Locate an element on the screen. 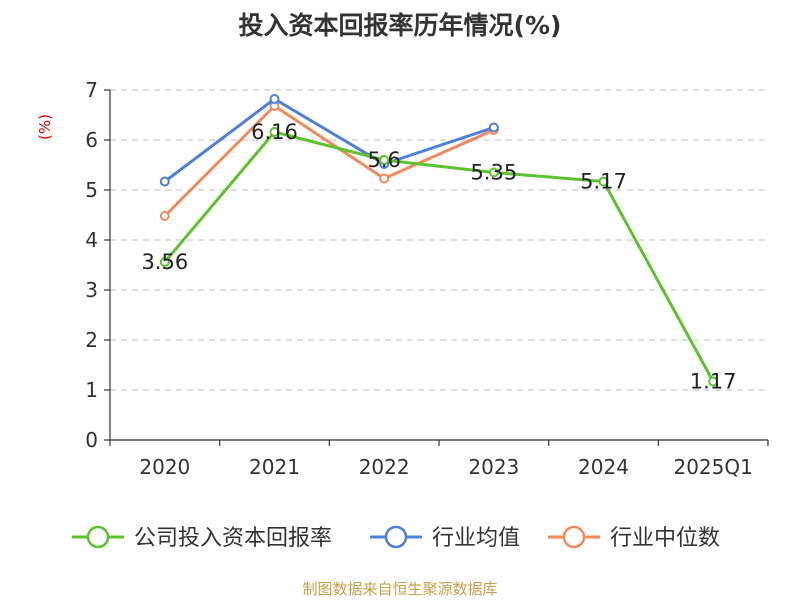 Image resolution: width=800 pixels, height=600 pixels. y-tick-label: 0 is located at coordinates (91, 440).